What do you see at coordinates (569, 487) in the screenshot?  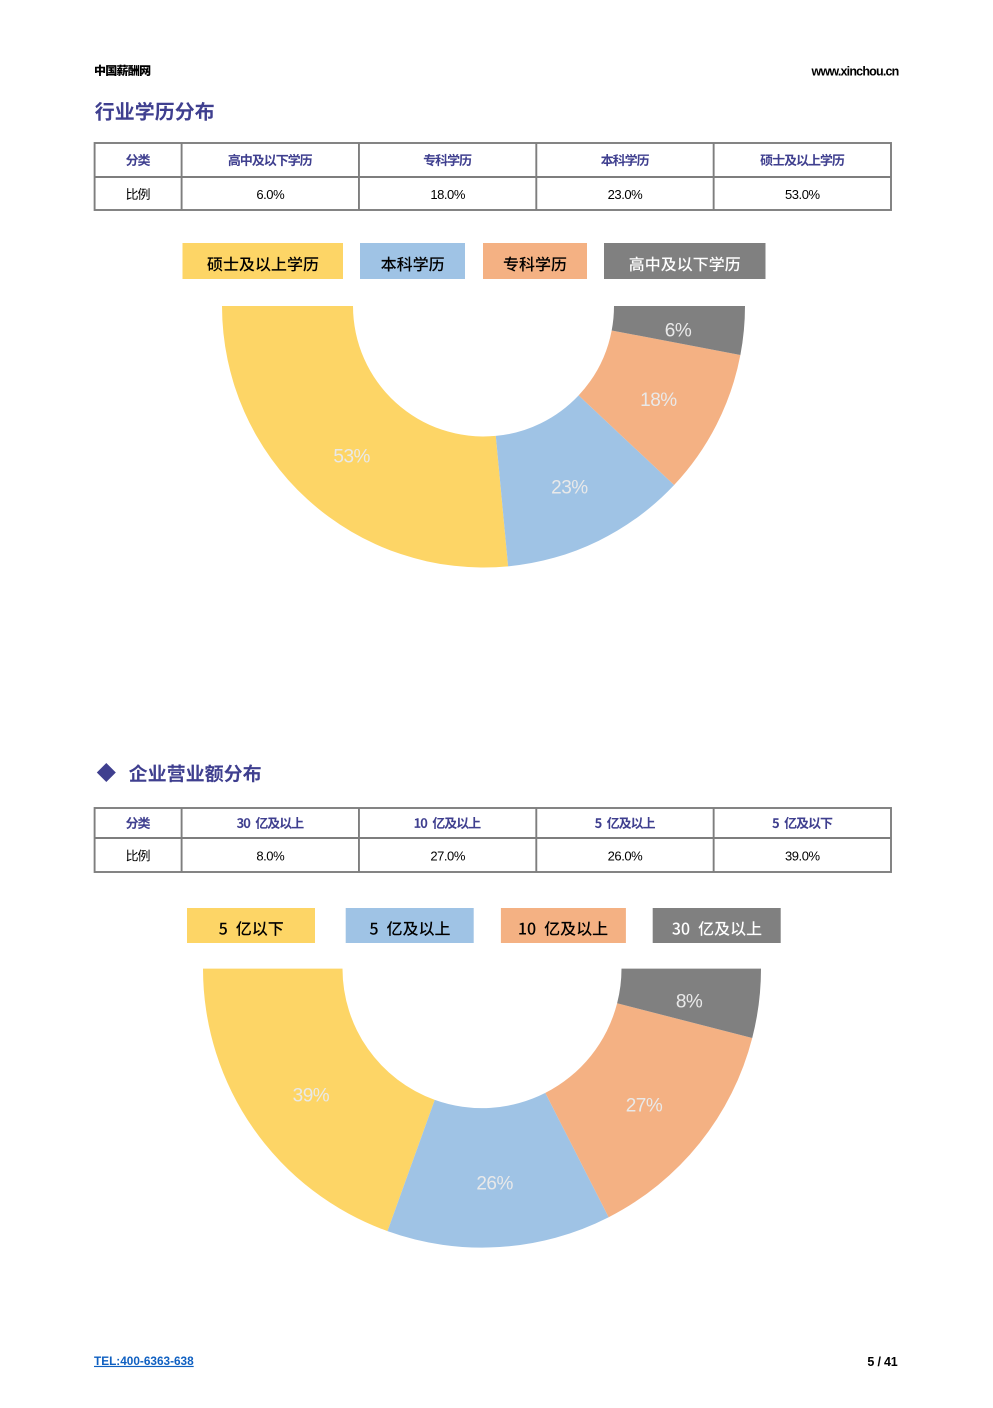 I see `svg-text: 23%` at bounding box center [569, 487].